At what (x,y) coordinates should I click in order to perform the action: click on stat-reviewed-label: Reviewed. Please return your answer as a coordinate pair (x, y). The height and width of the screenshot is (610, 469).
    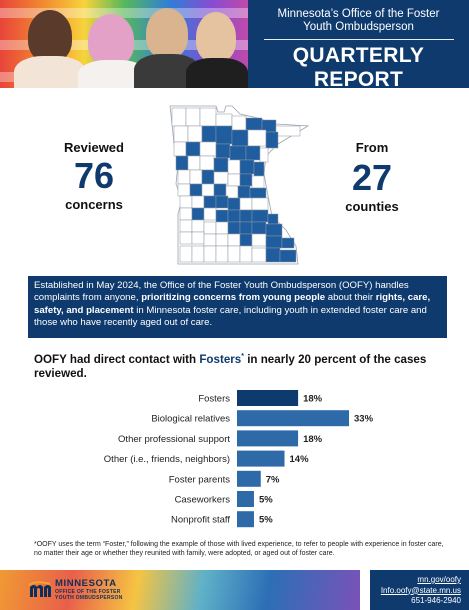
    Looking at the image, I should click on (94, 147).